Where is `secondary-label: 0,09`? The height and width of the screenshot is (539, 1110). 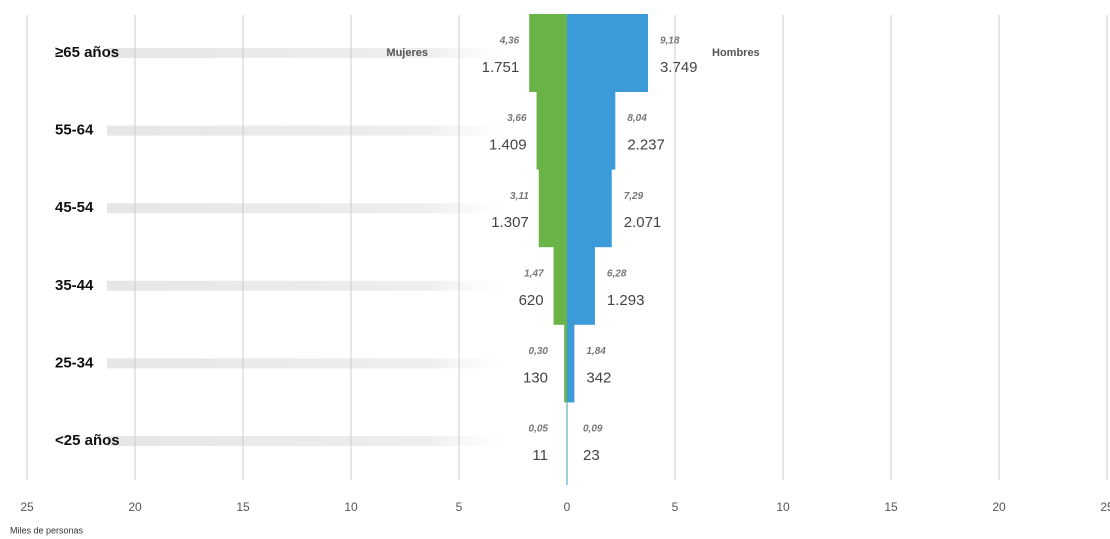 secondary-label: 0,09 is located at coordinates (593, 429).